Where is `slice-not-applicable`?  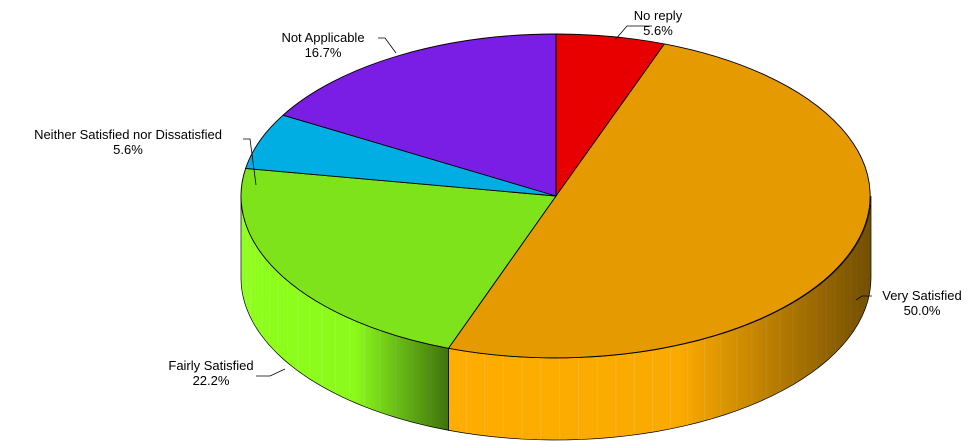
slice-not-applicable is located at coordinates (419, 115).